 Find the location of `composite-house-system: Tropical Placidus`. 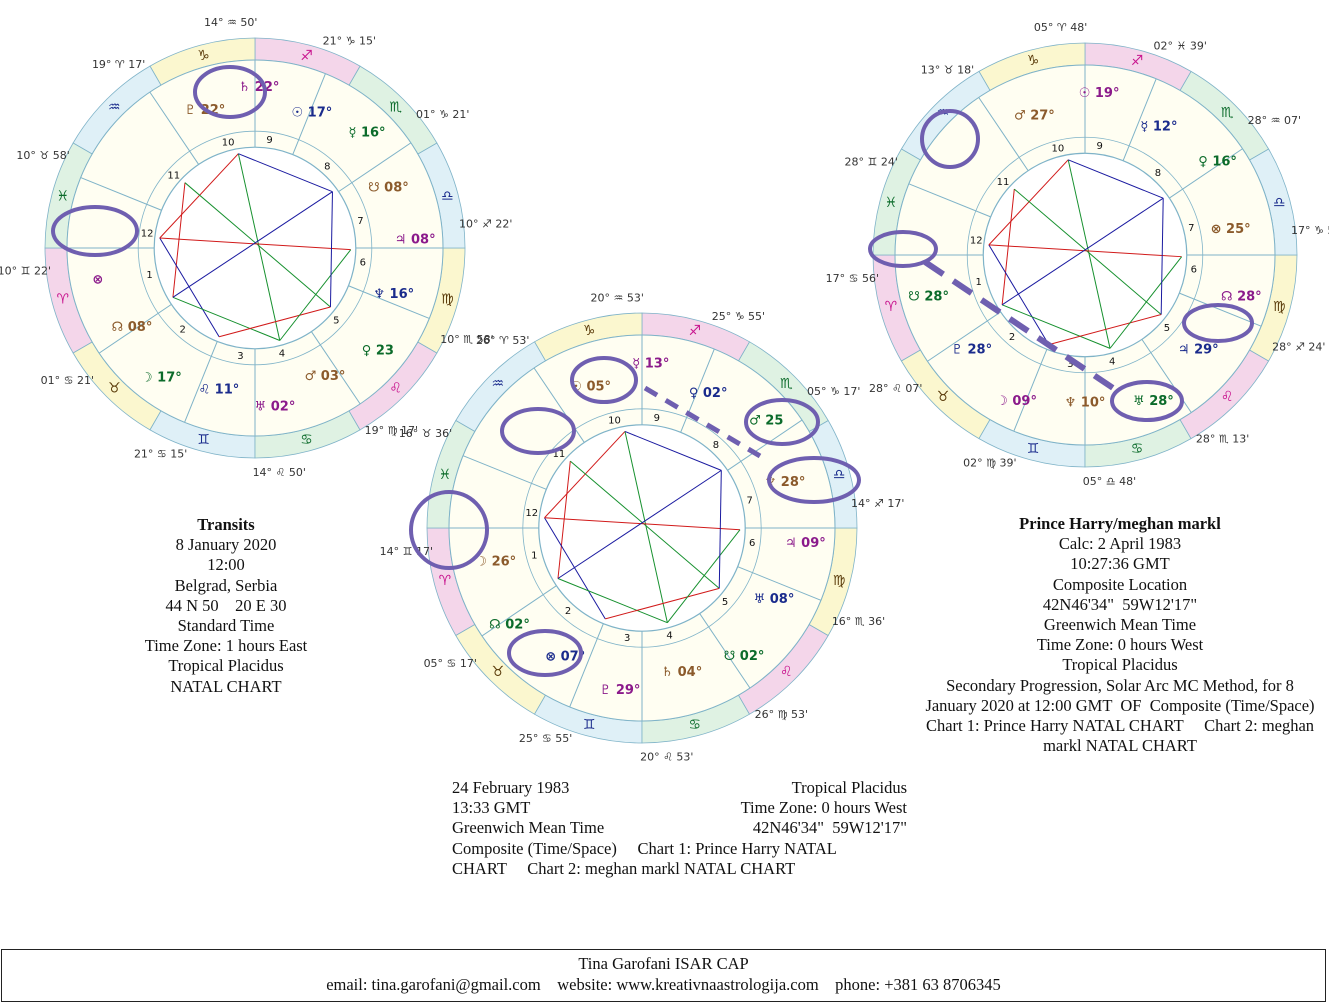

composite-house-system: Tropical Placidus is located at coordinates (849, 787).